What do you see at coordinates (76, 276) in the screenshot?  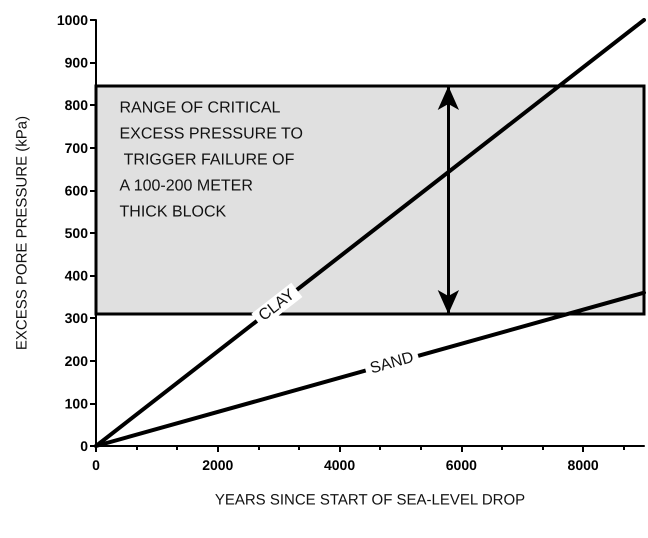 I see `y-tick-label: 400` at bounding box center [76, 276].